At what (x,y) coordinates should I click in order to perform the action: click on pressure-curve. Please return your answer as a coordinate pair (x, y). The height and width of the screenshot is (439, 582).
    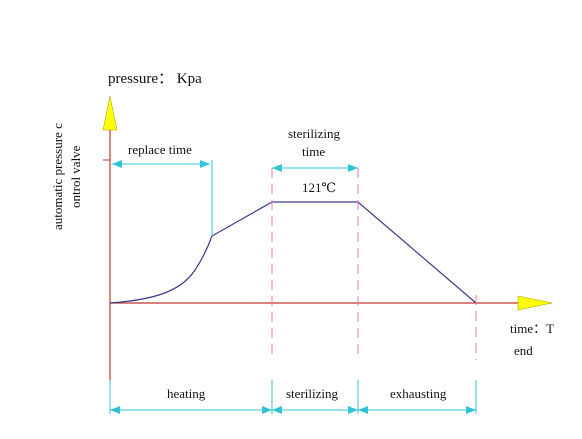
    Looking at the image, I should click on (293, 252).